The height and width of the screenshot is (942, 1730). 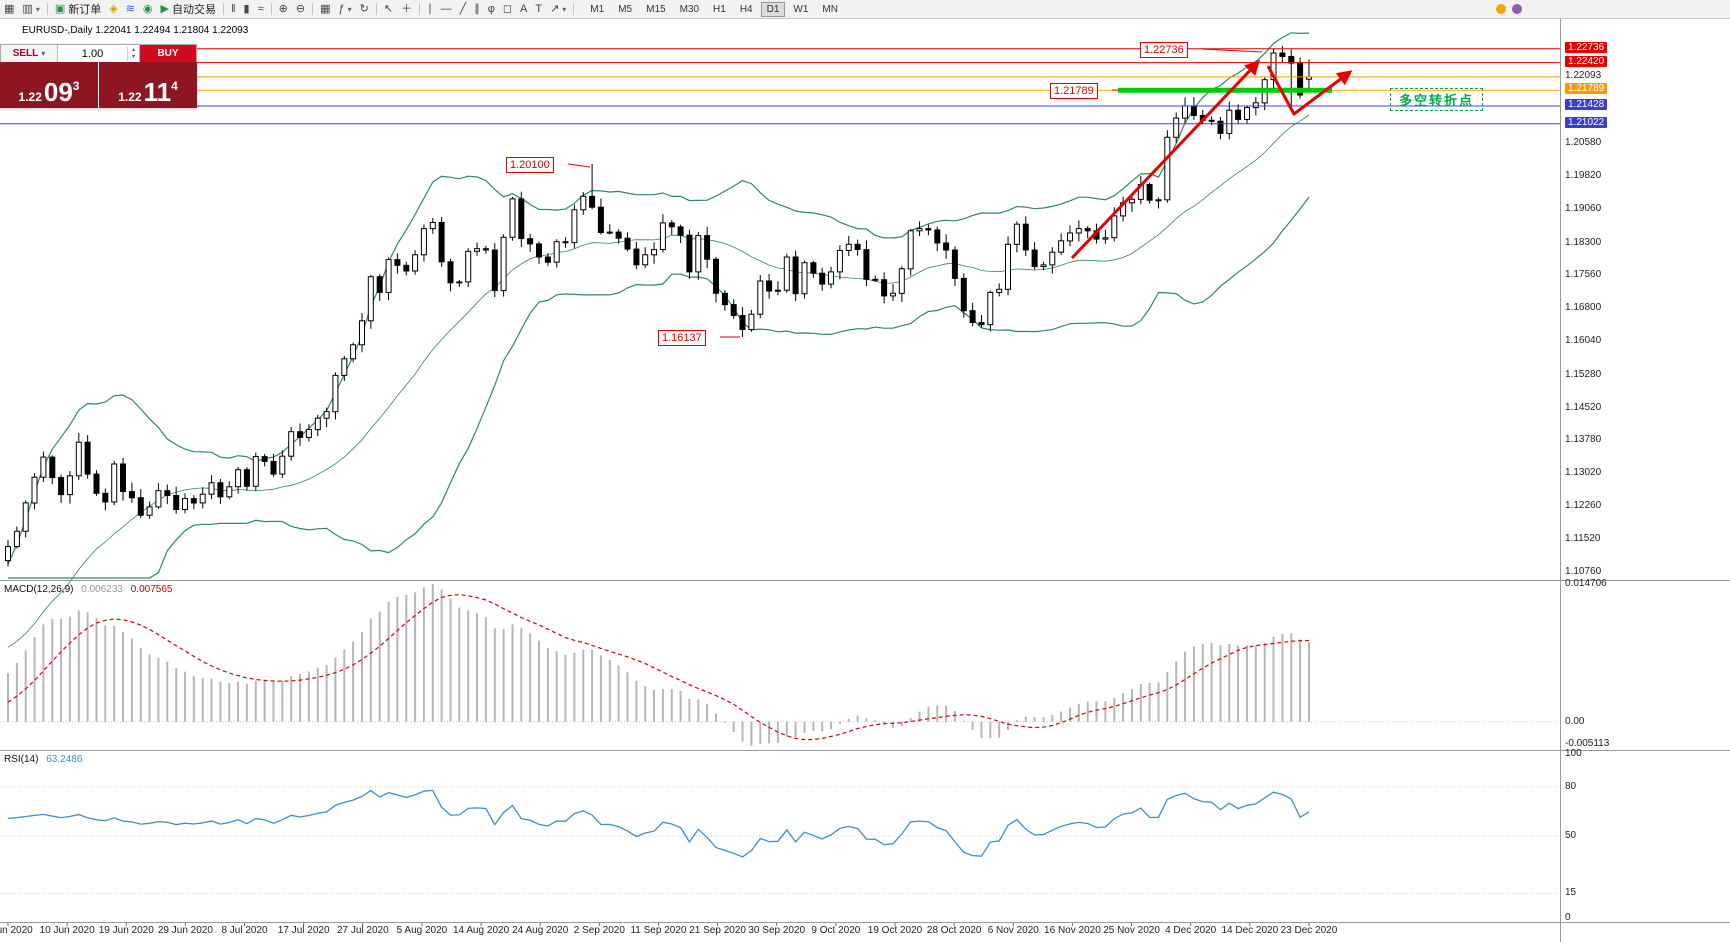 What do you see at coordinates (1583, 274) in the screenshot?
I see `price-tick-label: 1.17560` at bounding box center [1583, 274].